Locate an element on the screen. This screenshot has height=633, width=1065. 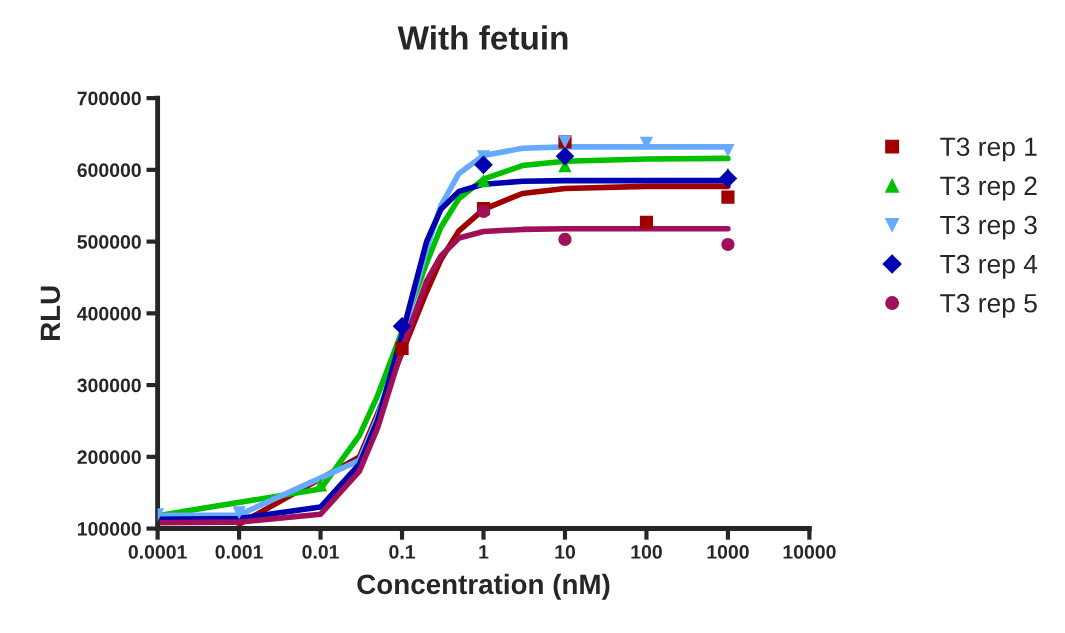
legend-label: T3 rep 3 is located at coordinates (988, 227).